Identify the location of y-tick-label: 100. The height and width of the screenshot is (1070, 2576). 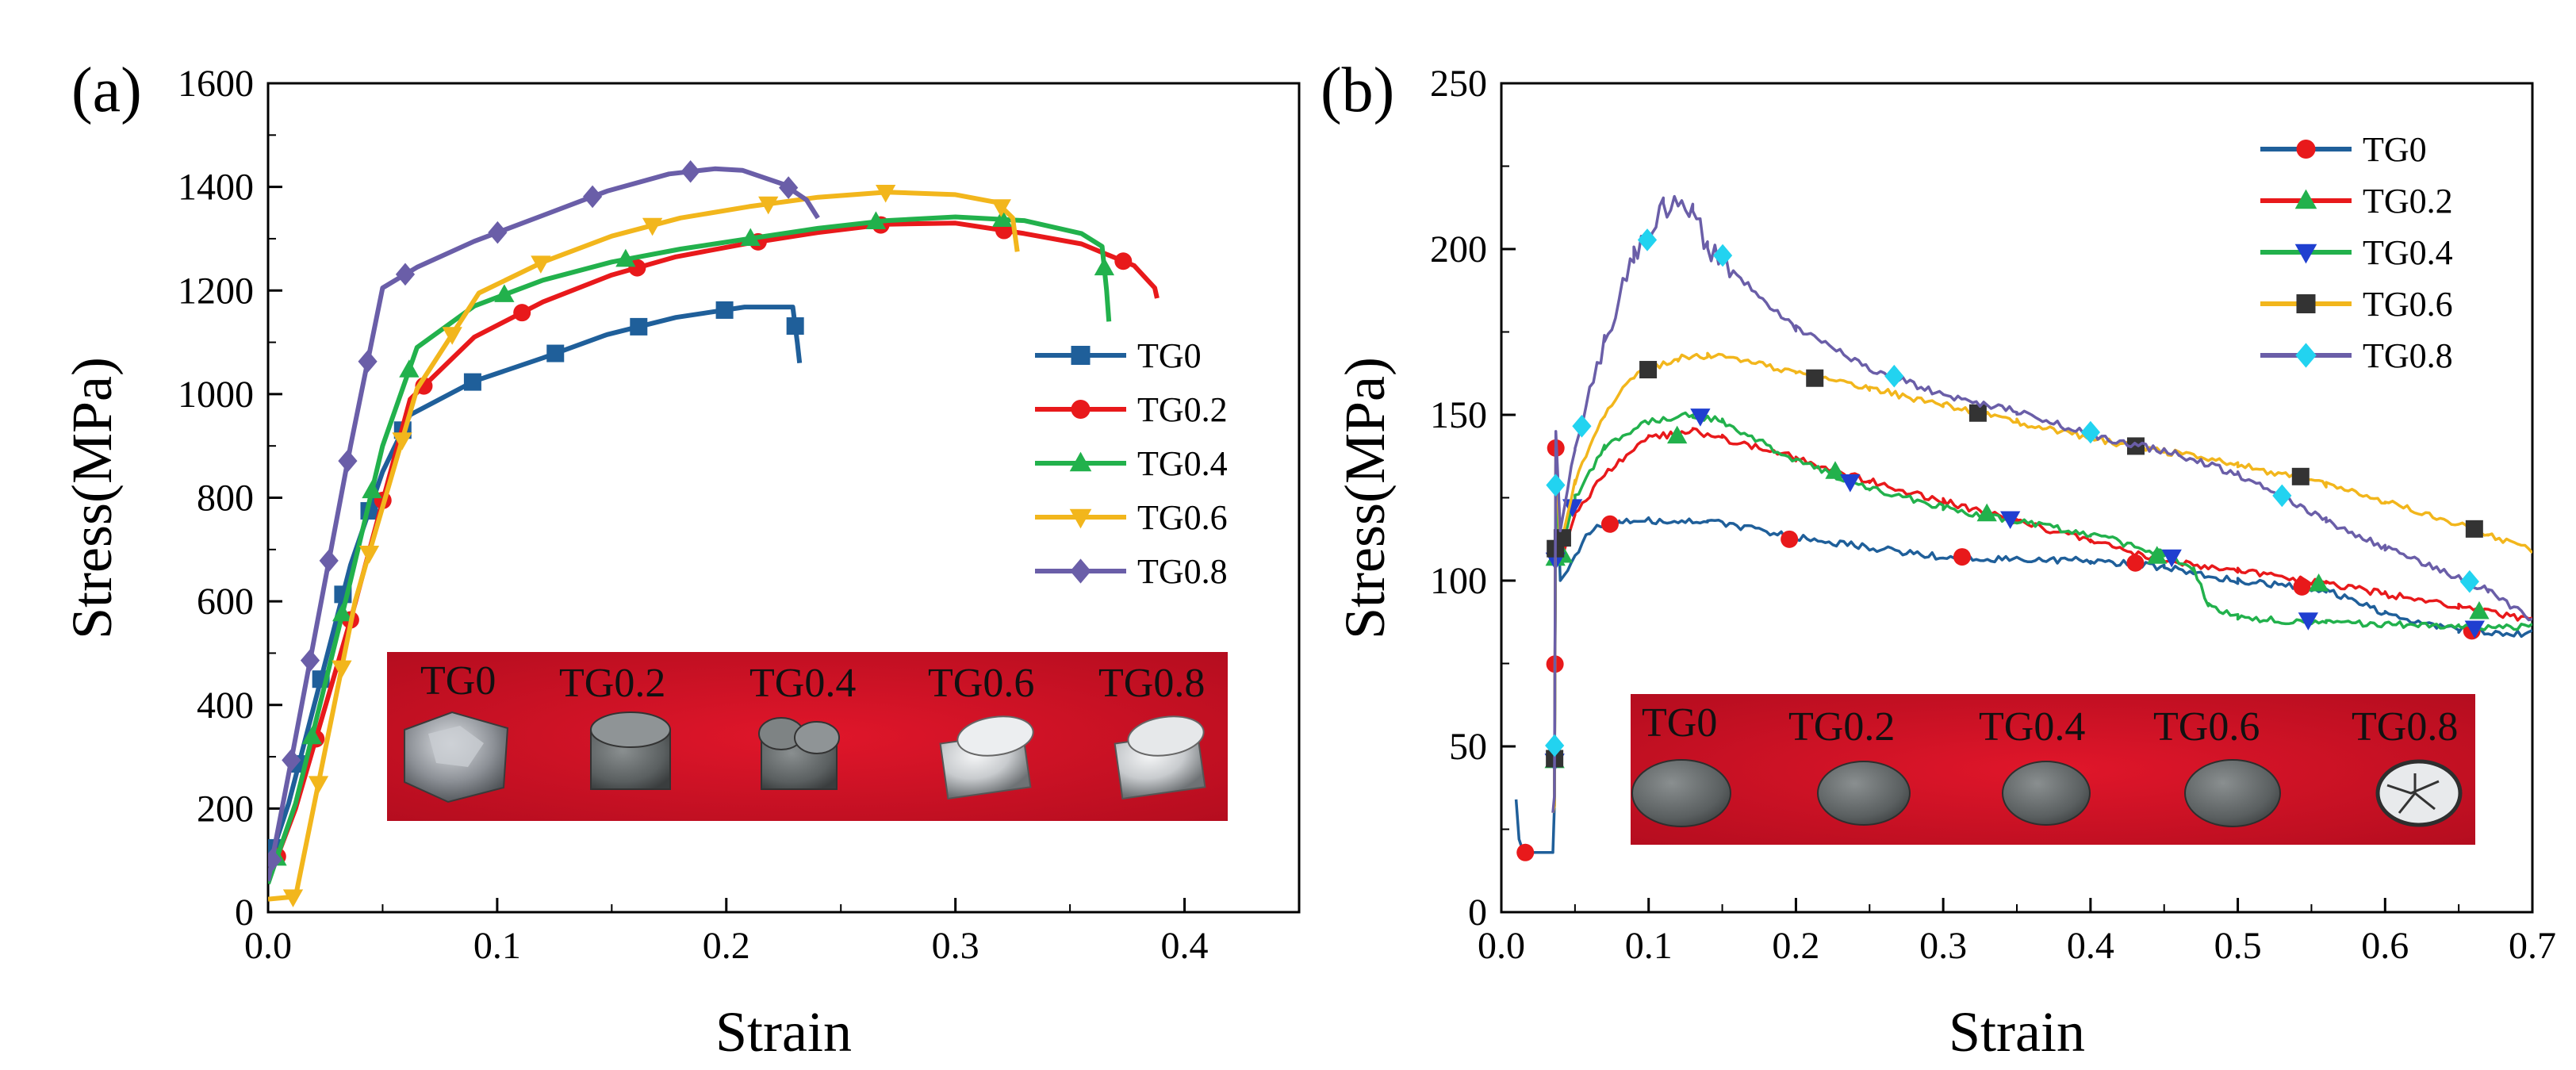
(1458, 581).